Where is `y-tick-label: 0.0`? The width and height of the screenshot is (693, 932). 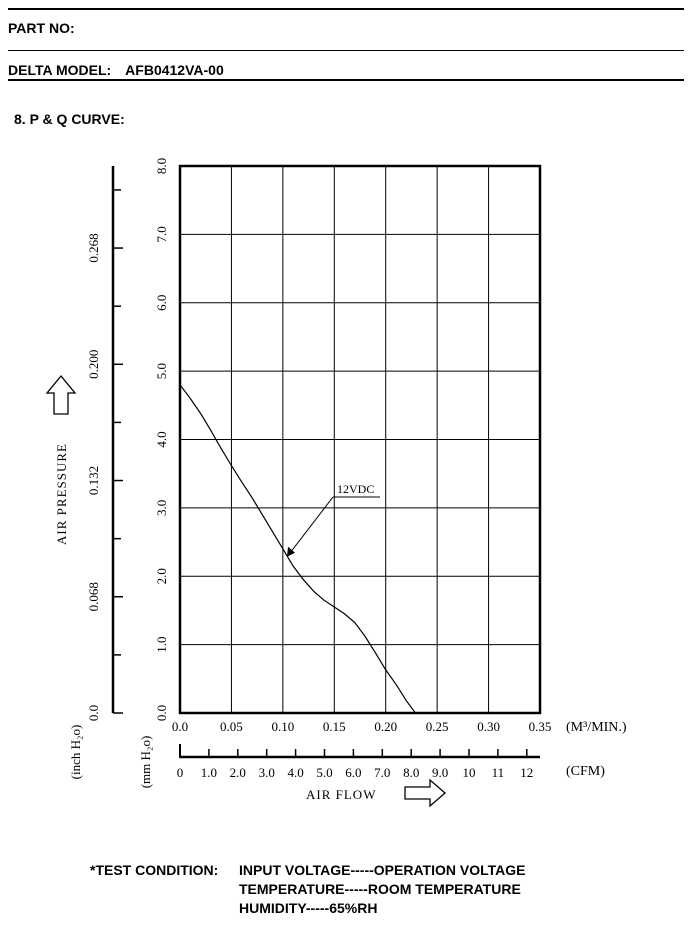 y-tick-label: 0.0 is located at coordinates (161, 713).